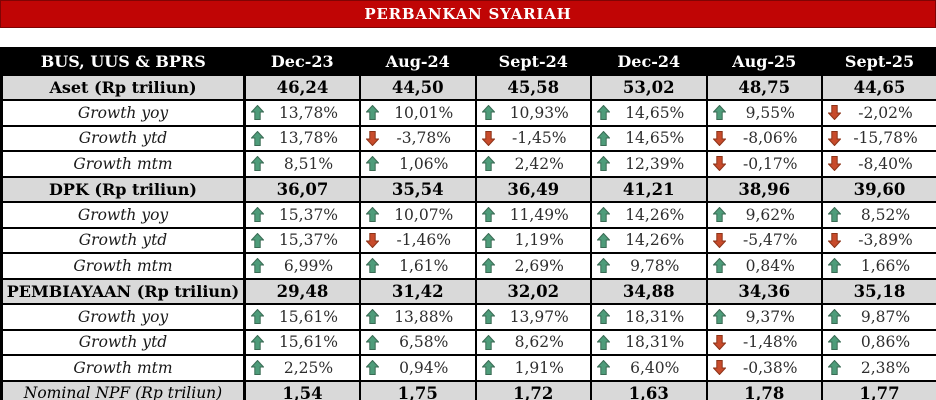 Image resolution: width=936 pixels, height=400 pixels. I want to click on growth-cell-content: 2,42%, so click(533, 164).